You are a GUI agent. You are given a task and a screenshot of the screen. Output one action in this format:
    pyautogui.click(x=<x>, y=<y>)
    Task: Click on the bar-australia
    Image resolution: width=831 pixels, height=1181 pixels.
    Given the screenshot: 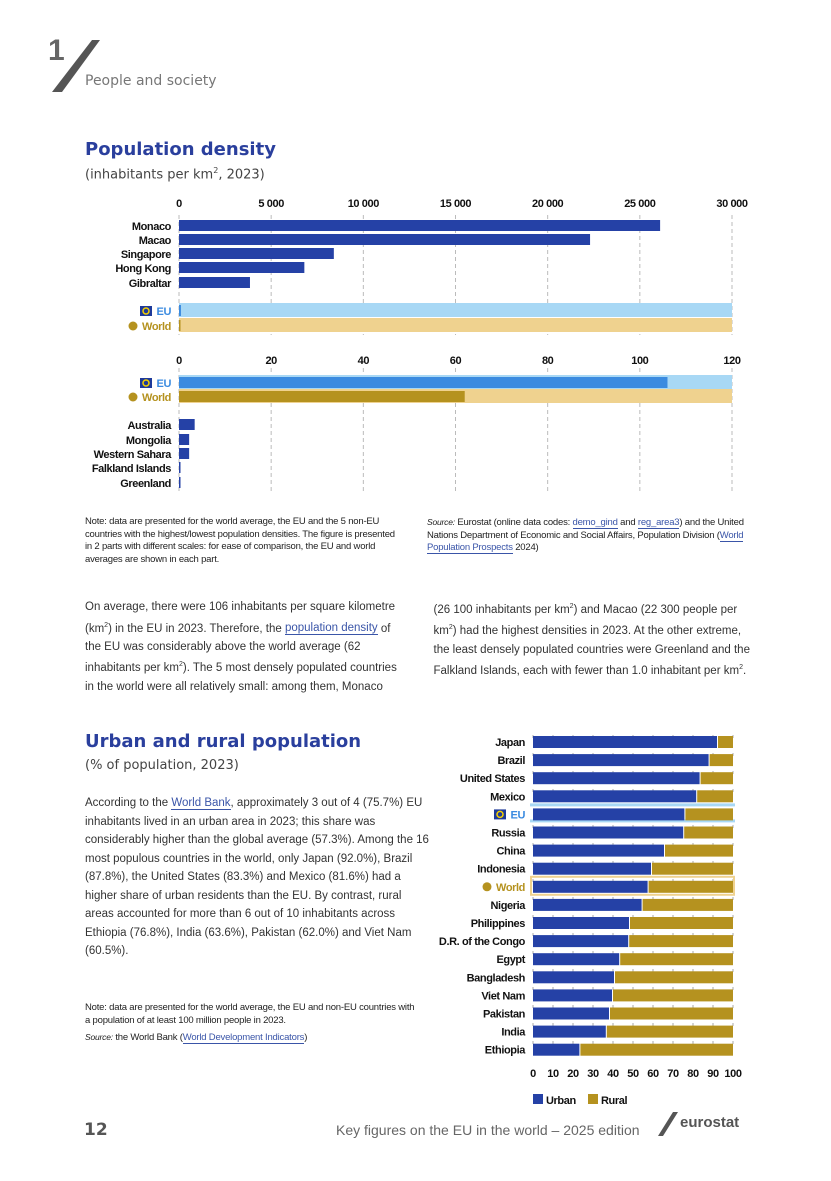 What is the action you would take?
    pyautogui.click(x=187, y=424)
    